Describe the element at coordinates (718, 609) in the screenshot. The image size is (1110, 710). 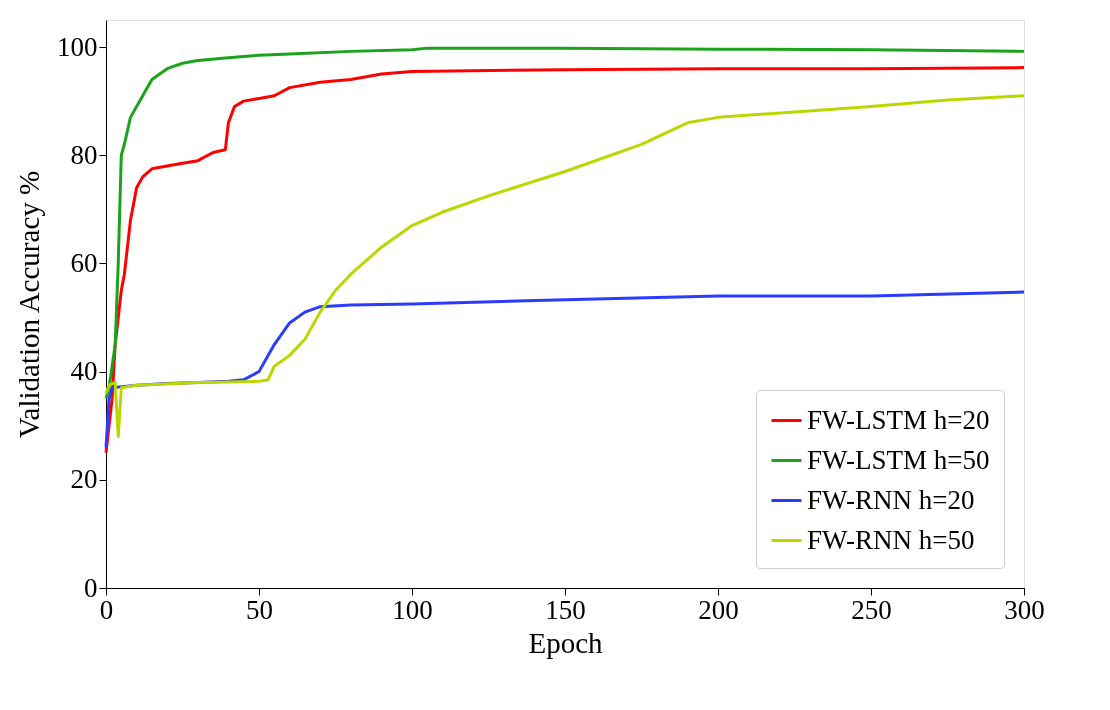
I see `x-tick-label: 200` at that location.